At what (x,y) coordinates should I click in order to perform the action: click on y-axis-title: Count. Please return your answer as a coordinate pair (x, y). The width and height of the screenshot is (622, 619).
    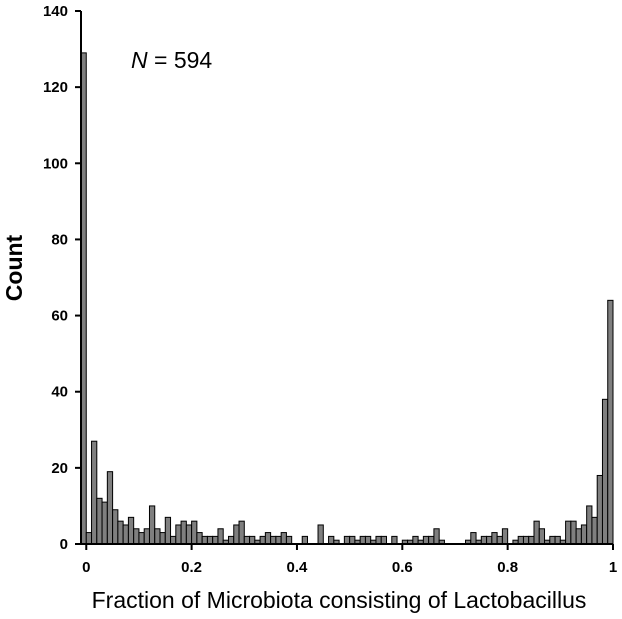
    Looking at the image, I should click on (14, 267).